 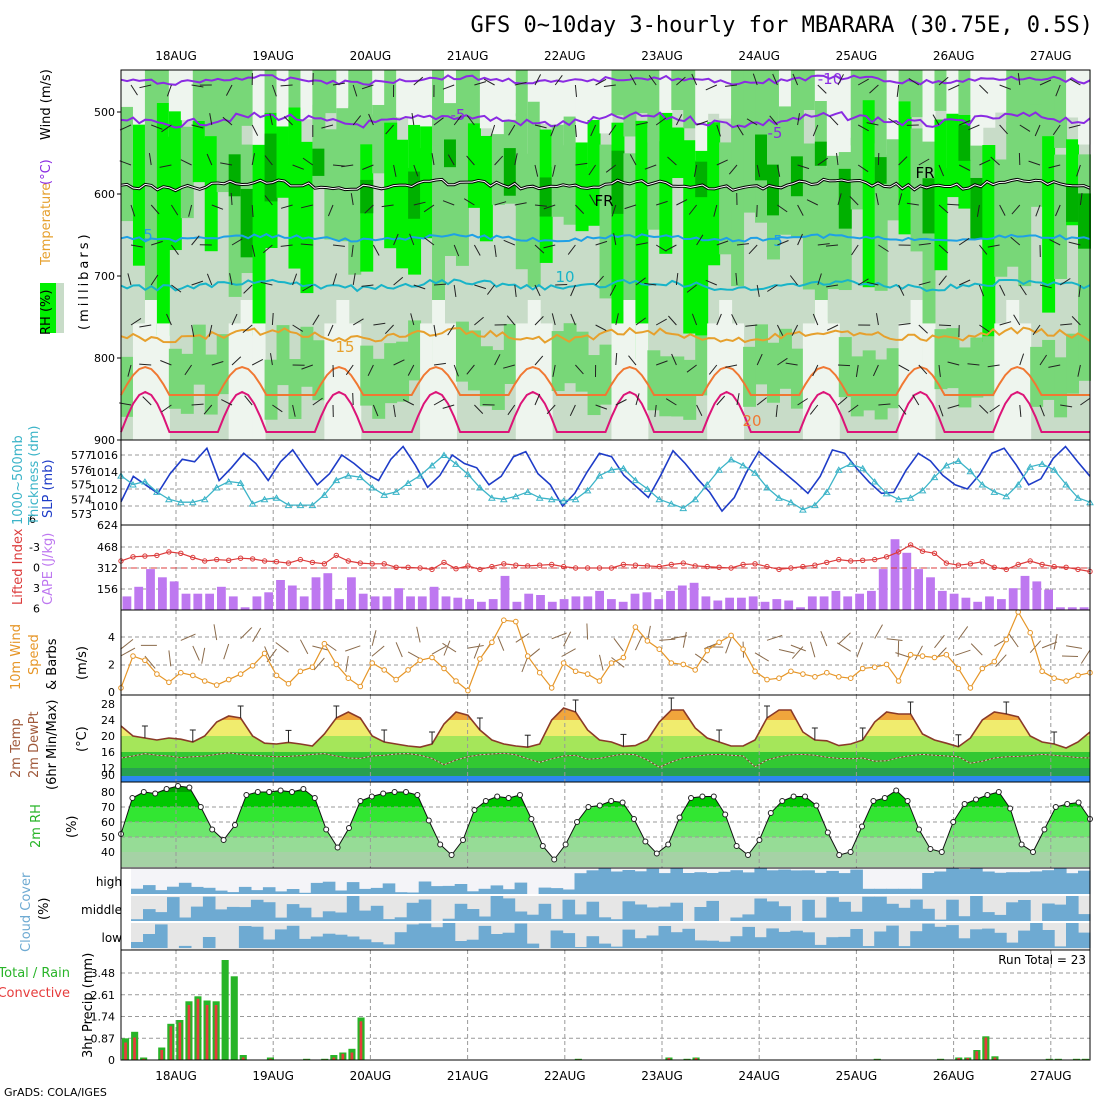 I want to click on precip-total-bar, so click(x=270, y=1058).